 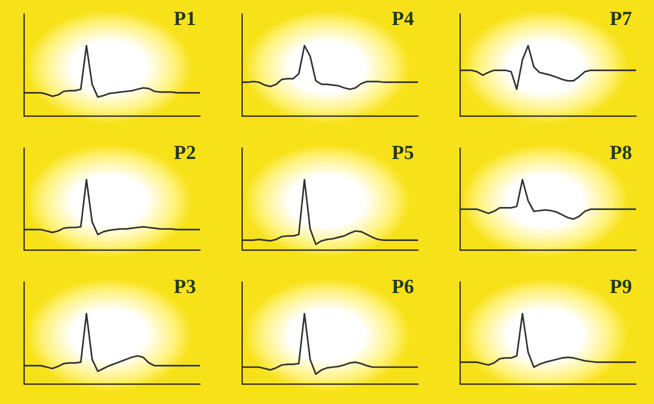 What do you see at coordinates (403, 287) in the screenshot?
I see `chart-title: P6` at bounding box center [403, 287].